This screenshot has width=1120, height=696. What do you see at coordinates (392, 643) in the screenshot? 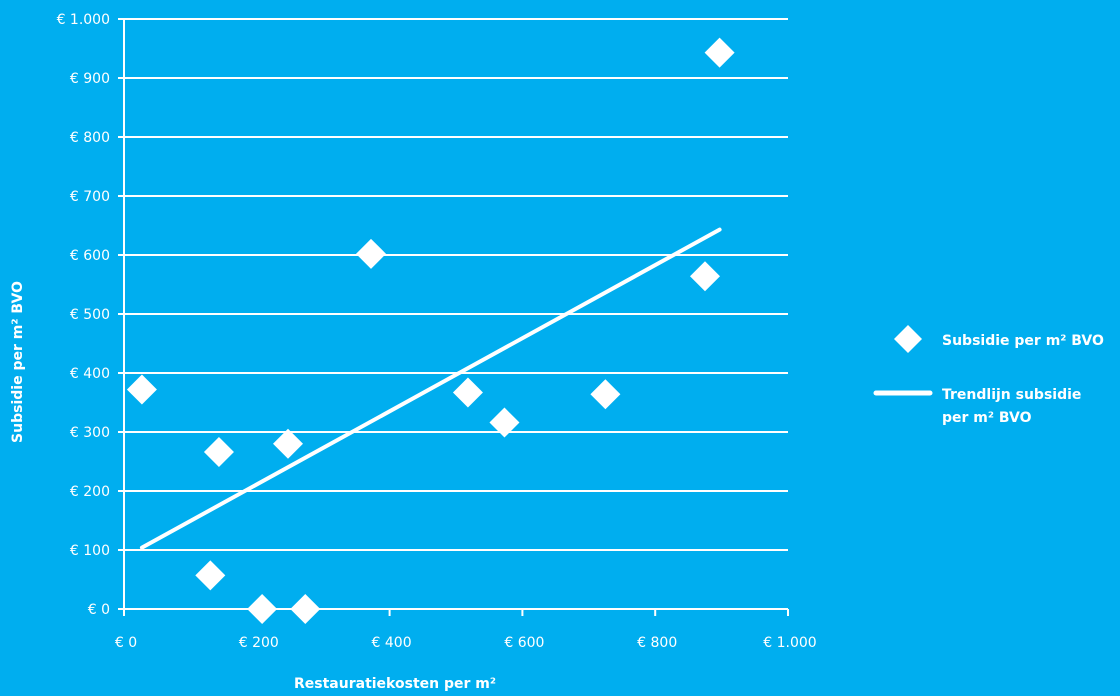
I see `x-tick-label: € 400` at bounding box center [392, 643].